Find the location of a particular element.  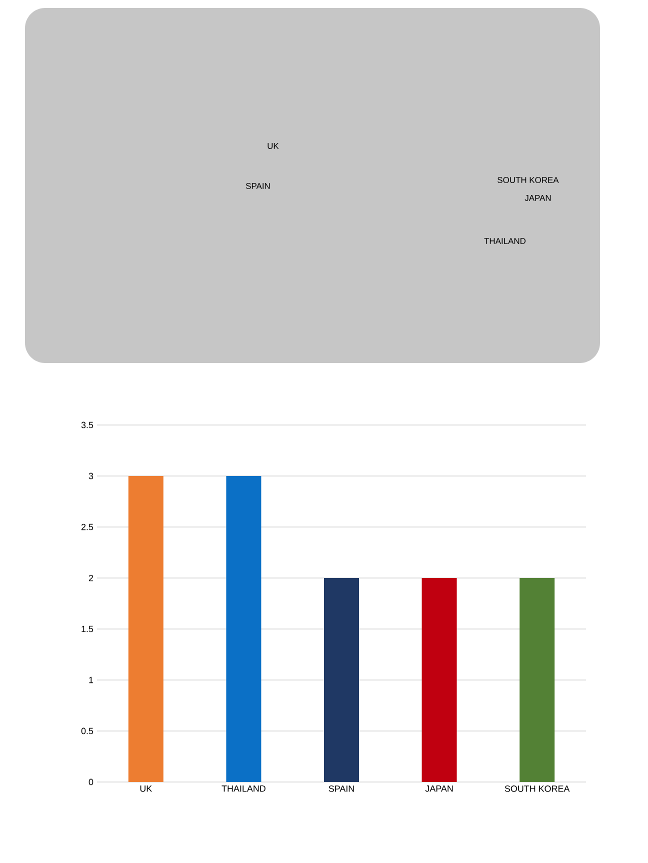

y-tick-label: 0.5 is located at coordinates (87, 731).